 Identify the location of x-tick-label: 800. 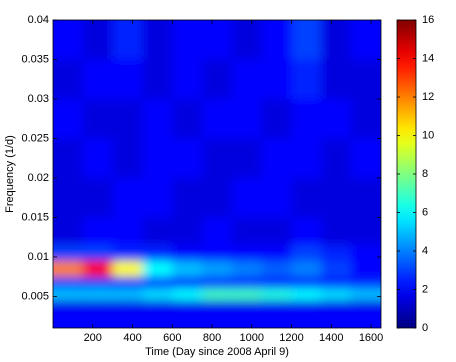
(212, 338).